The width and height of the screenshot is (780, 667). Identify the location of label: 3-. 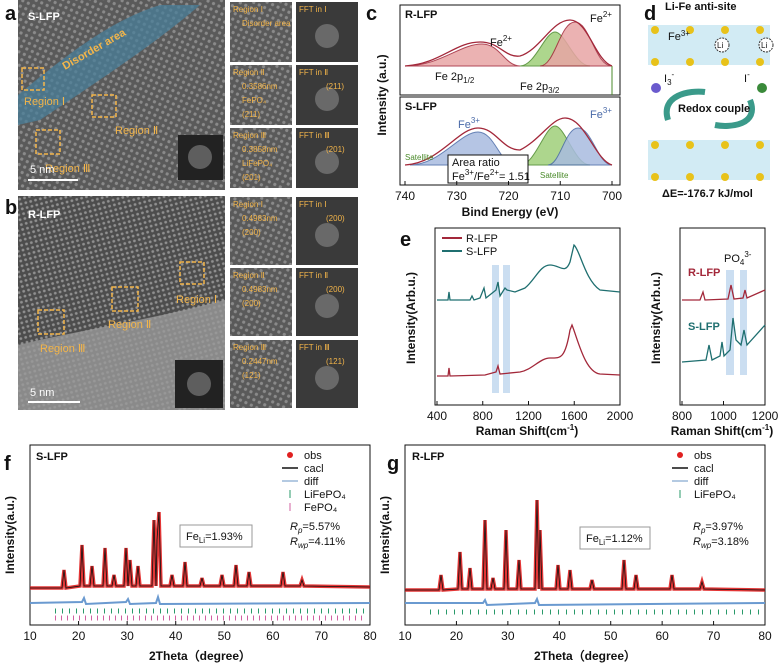
(747, 254).